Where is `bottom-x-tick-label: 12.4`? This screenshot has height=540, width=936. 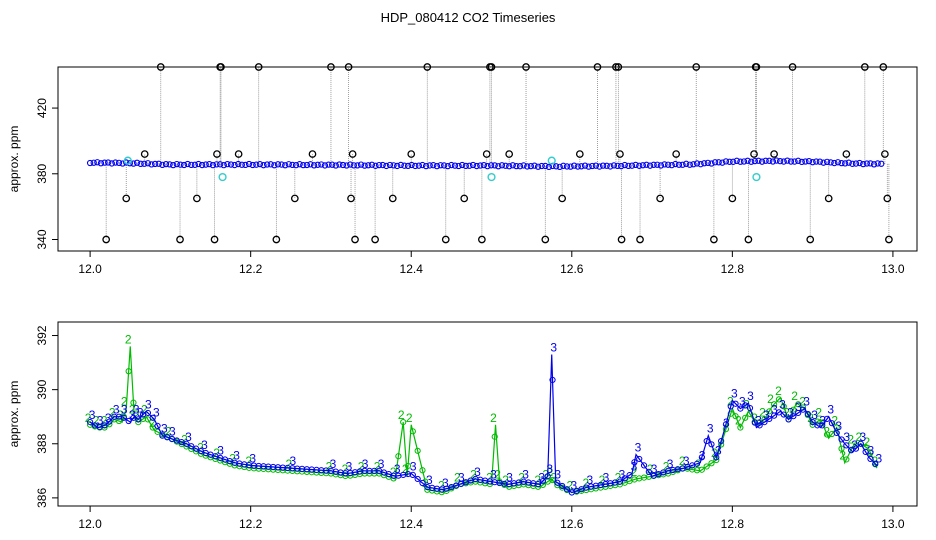
bottom-x-tick-label: 12.4 is located at coordinates (412, 524).